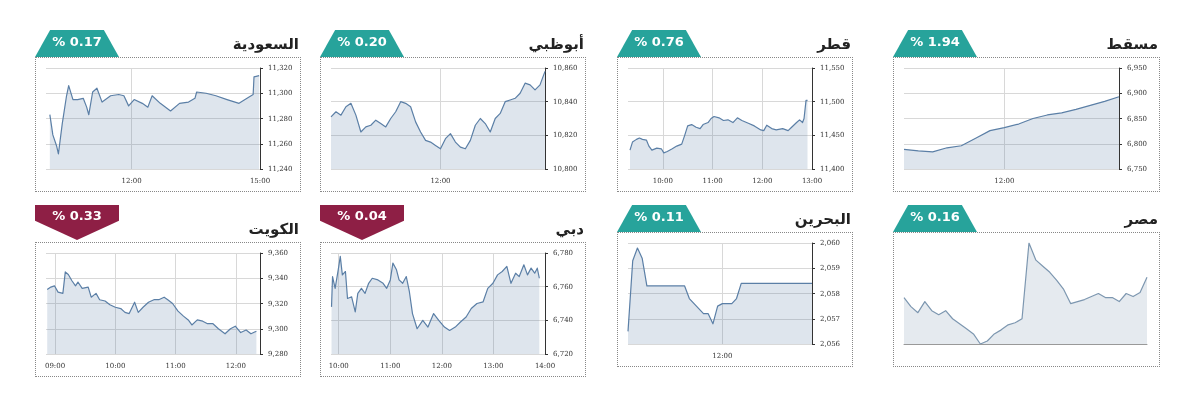 The height and width of the screenshot is (404, 1200). What do you see at coordinates (77, 215) in the screenshot?
I see `text: % 0.33` at bounding box center [77, 215].